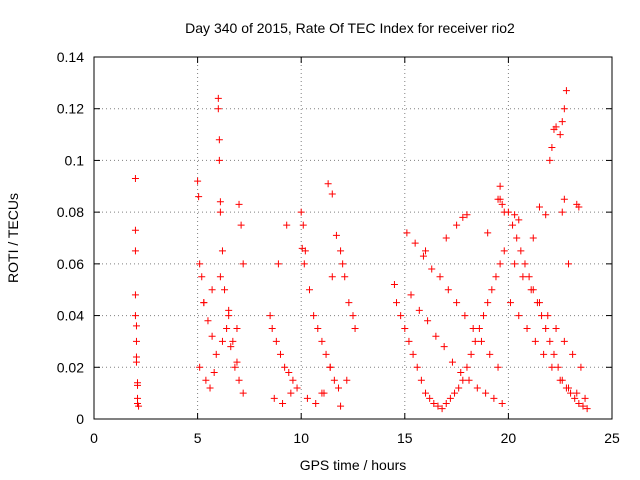 The height and width of the screenshot is (480, 640). Describe the element at coordinates (94, 438) in the screenshot. I see `x-tick-label: 0` at that location.